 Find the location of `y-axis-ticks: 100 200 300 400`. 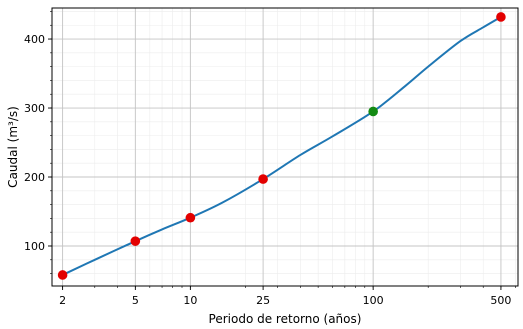

y-axis-ticks: 100 200 300 400 is located at coordinates (38, 142).